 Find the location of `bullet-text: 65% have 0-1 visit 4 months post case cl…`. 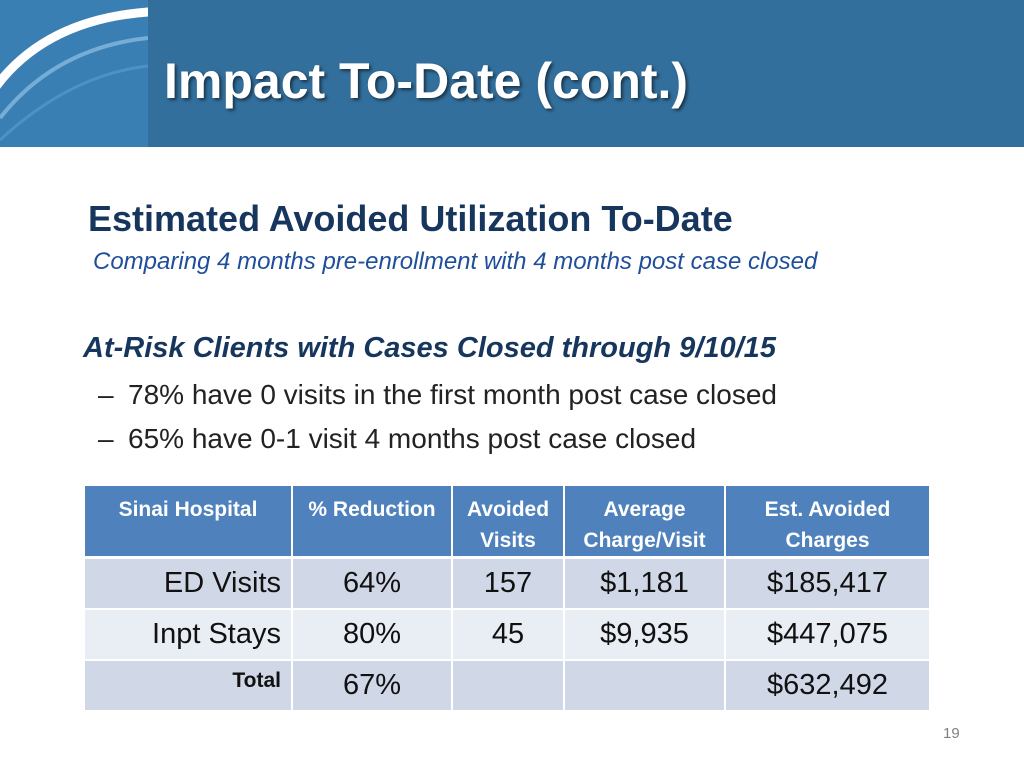

bullet-text: 65% have 0-1 visit 4 months post case cl… is located at coordinates (412, 438).